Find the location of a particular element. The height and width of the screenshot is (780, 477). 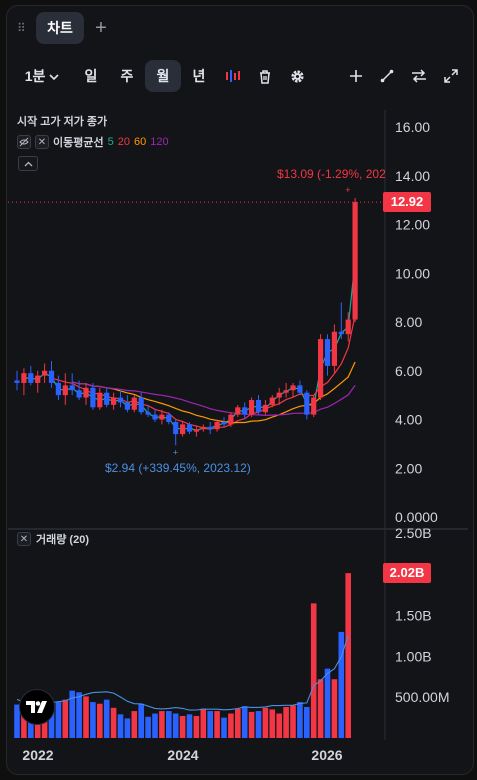

ohlc-legend: 시작 고가 저가 종가 is located at coordinates (62, 122).